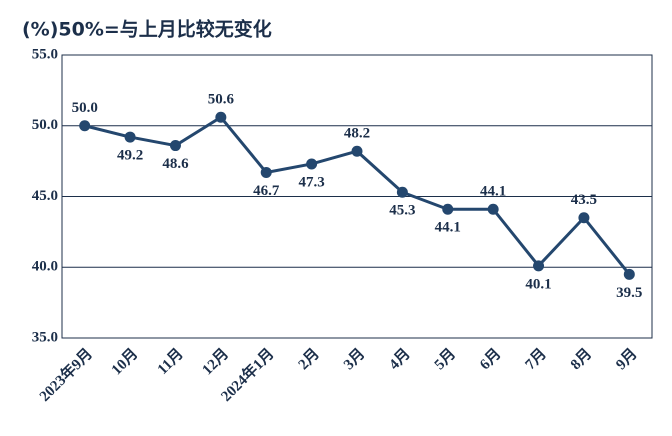 The height and width of the screenshot is (436, 672). Describe the element at coordinates (45, 337) in the screenshot. I see `y-tick-label: 35.0` at that location.